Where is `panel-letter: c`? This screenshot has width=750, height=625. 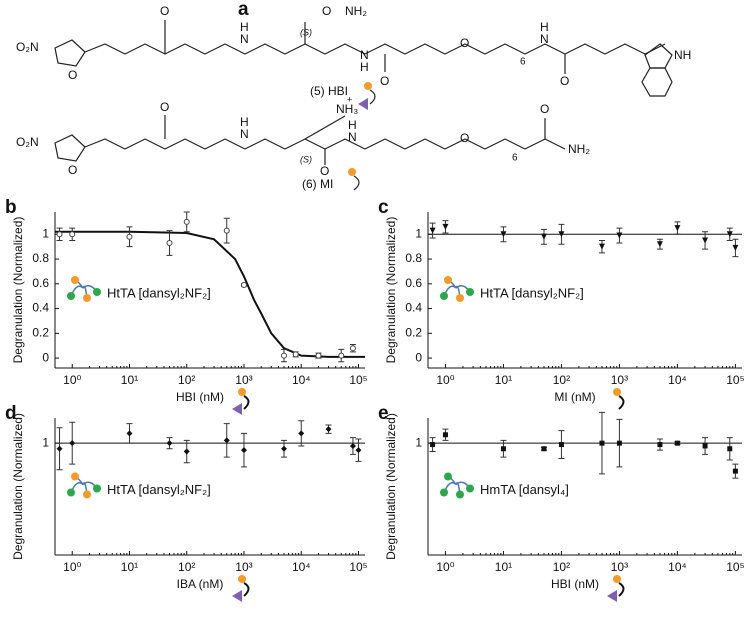
panel-letter: c is located at coordinates (383, 207).